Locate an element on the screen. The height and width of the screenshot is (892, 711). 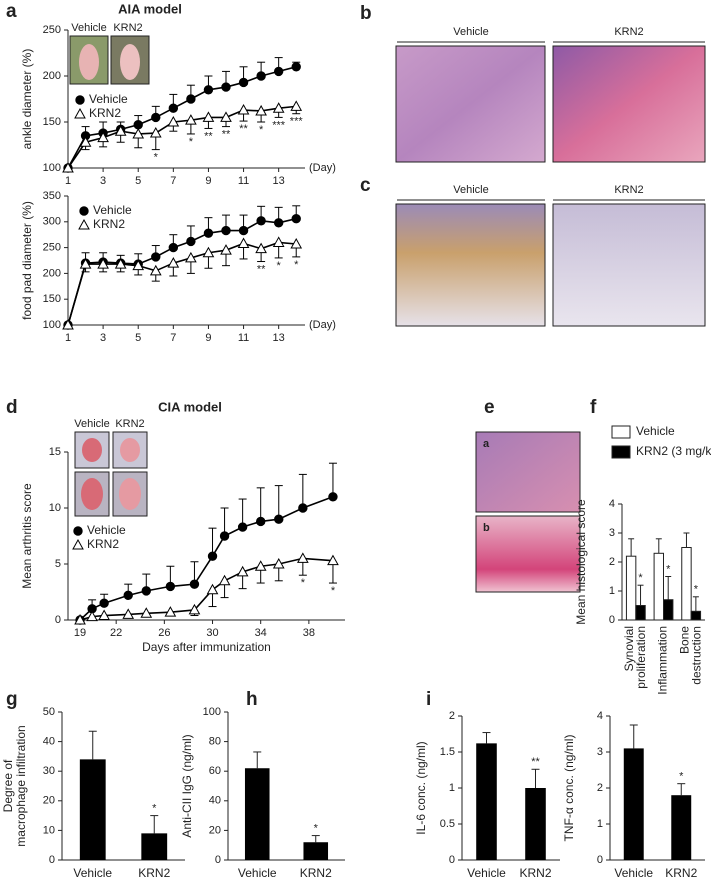
y-axis-label: ankle diameter (%) is located at coordinates (27, 99).